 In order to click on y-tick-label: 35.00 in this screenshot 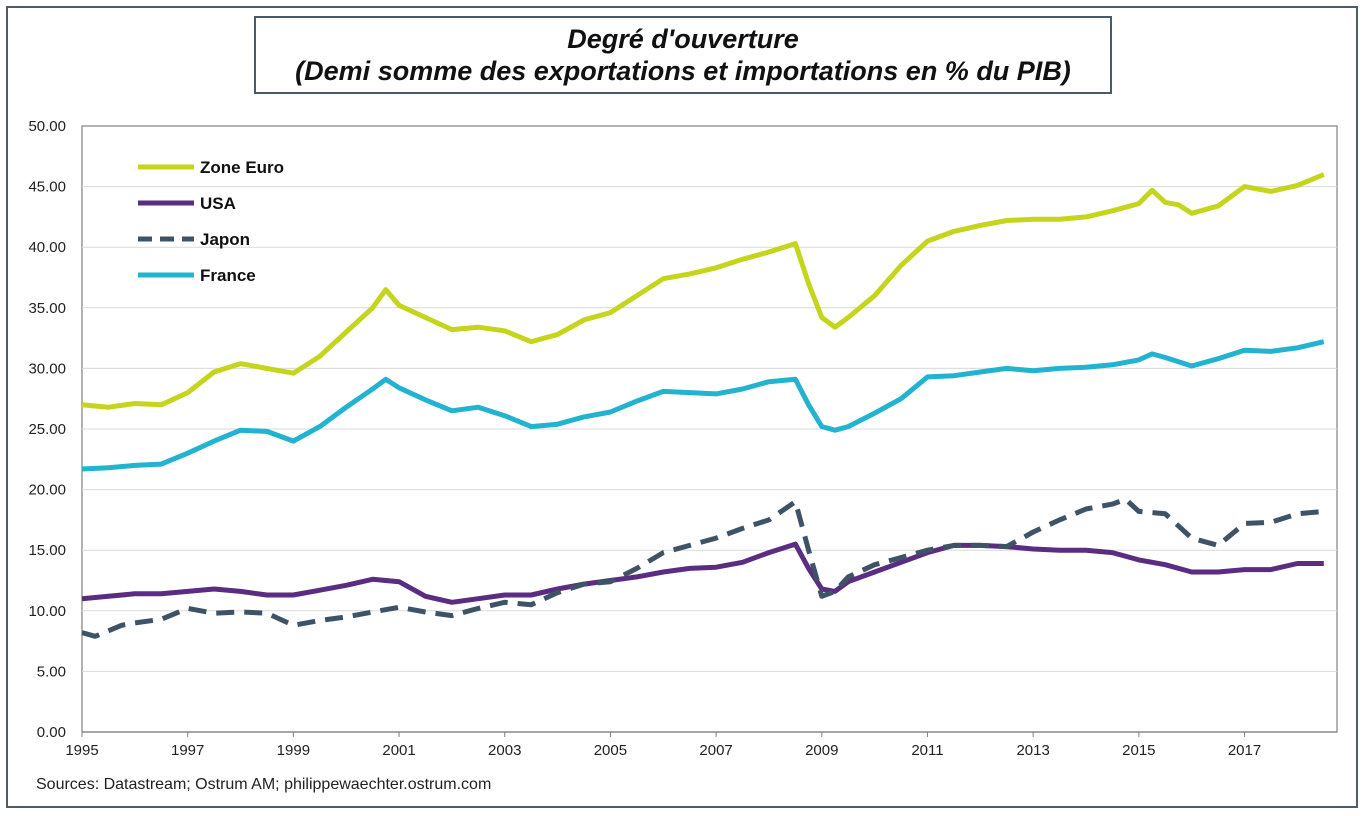, I will do `click(47, 308)`.